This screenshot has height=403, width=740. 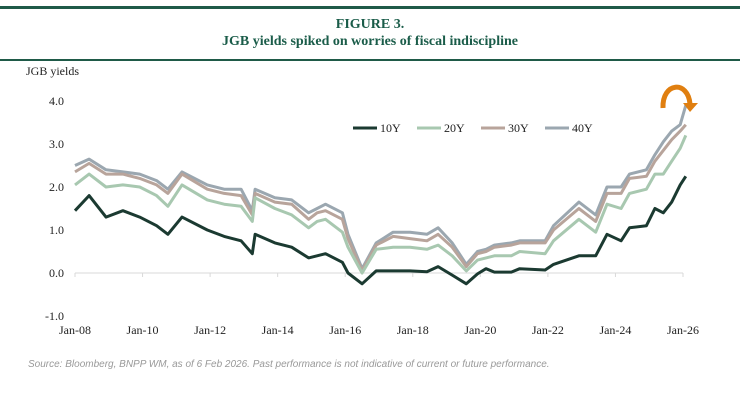 I want to click on legend-label: 40Y, so click(x=582, y=128).